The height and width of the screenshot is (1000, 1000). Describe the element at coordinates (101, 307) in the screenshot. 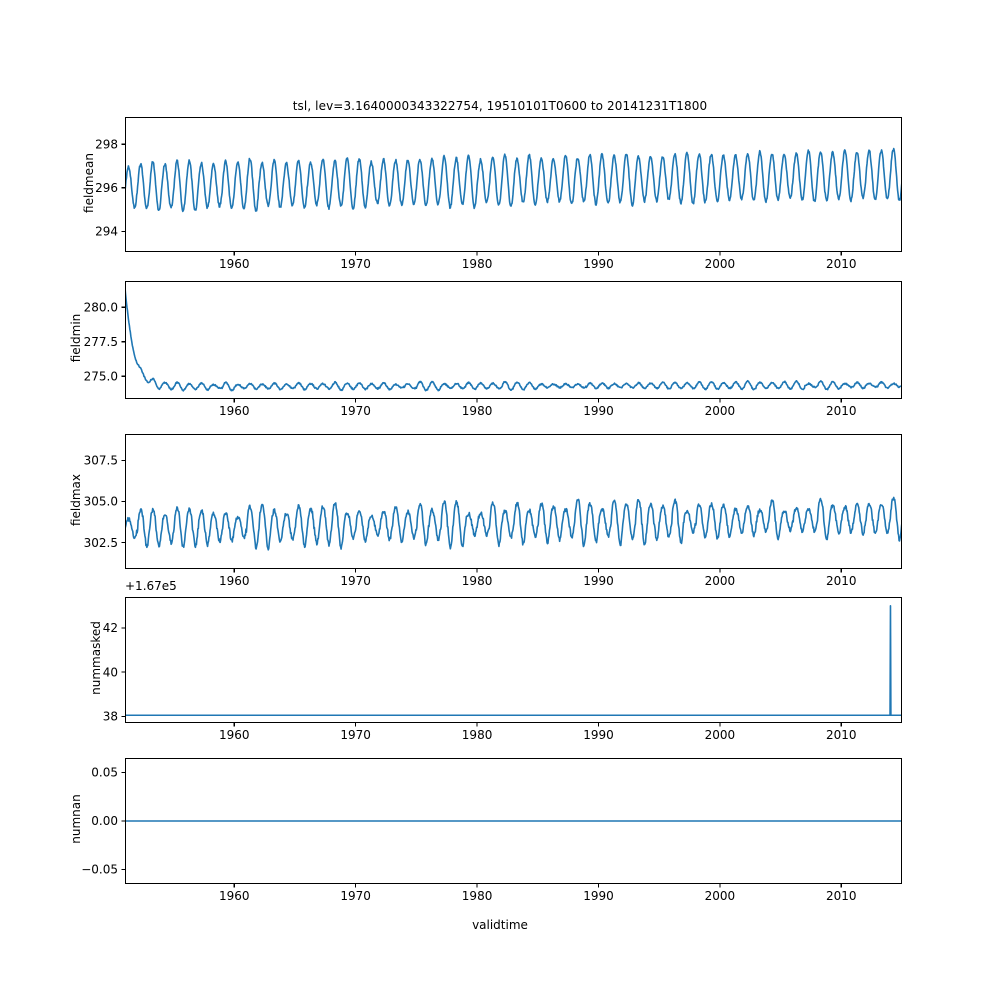

I see `y-tick-label: 280.0` at that location.